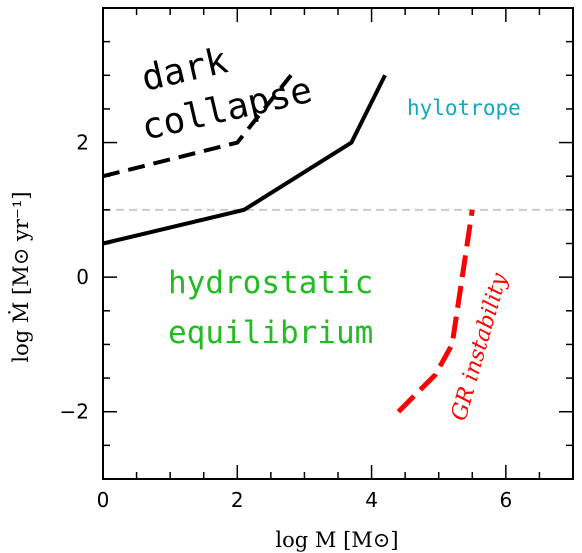 The width and height of the screenshot is (582, 553). I want to click on annotation-hylotrope: hylotrope, so click(464, 108).